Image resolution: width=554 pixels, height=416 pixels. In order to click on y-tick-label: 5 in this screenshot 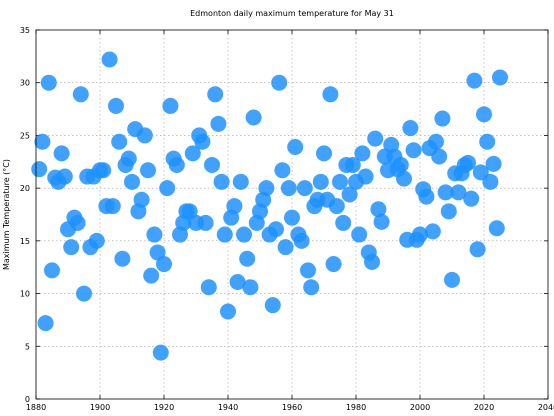, I will do `click(27, 346)`.